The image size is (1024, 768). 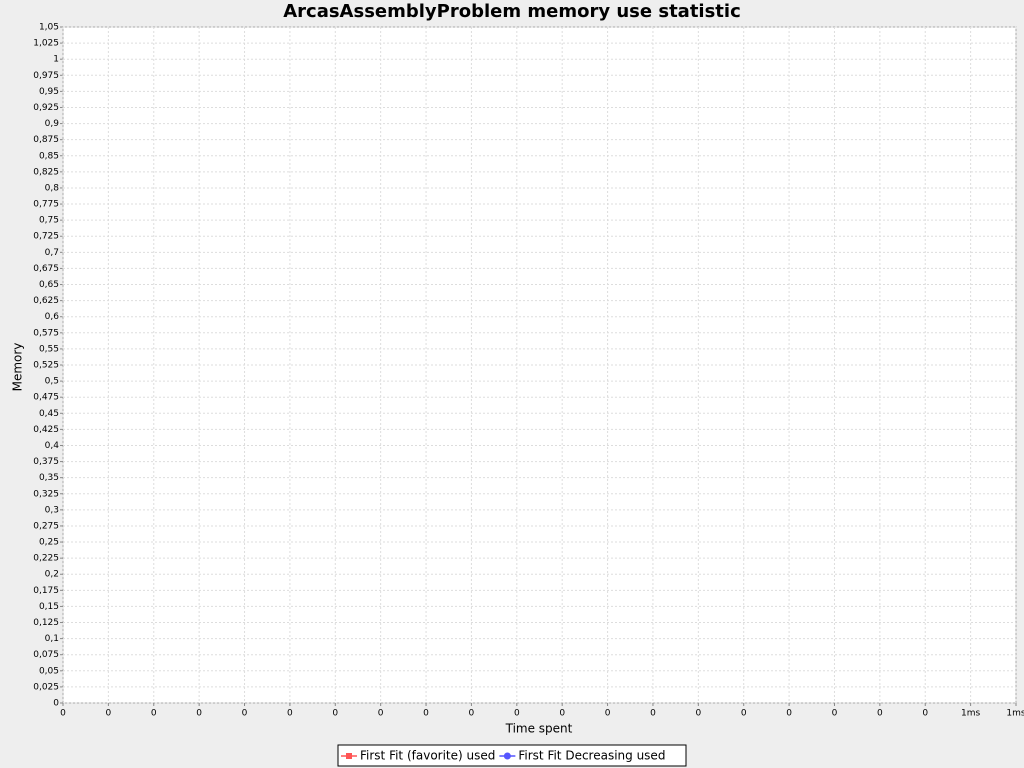 What do you see at coordinates (49, 92) in the screenshot?
I see `y-tick-label: 0,95` at bounding box center [49, 92].